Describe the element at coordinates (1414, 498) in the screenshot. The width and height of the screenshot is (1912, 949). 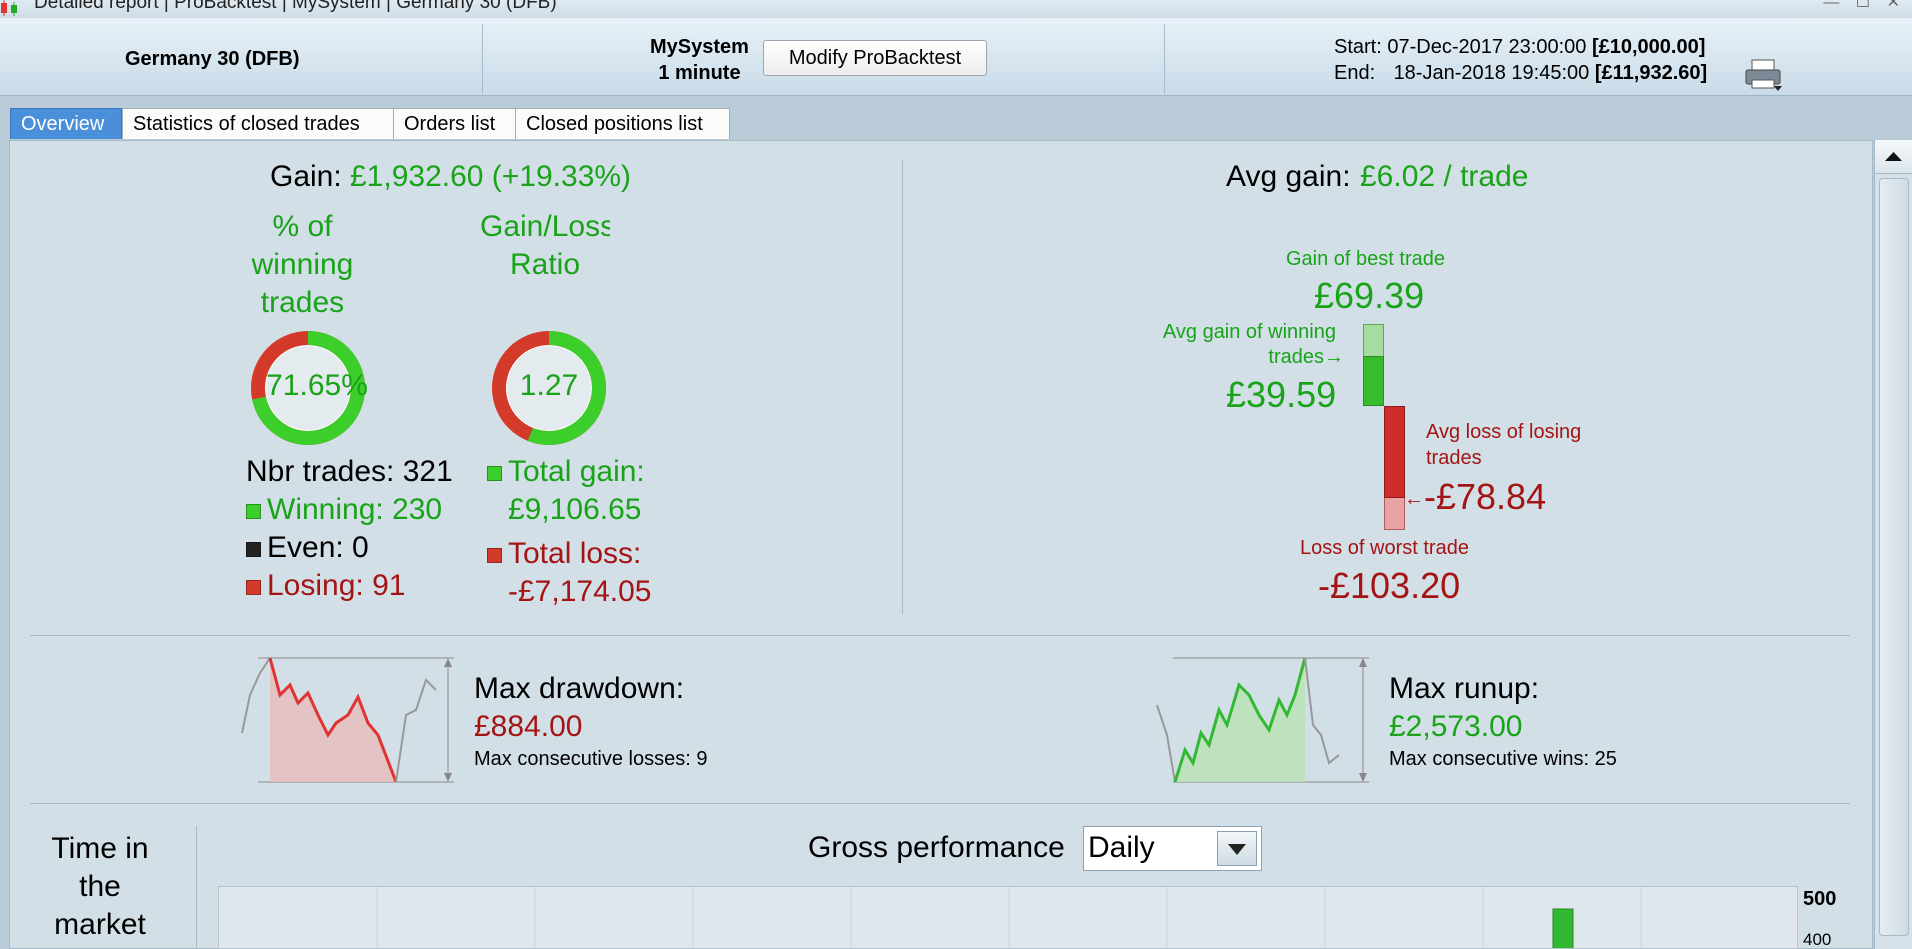
I see `arrow-left-icon: ←` at that location.